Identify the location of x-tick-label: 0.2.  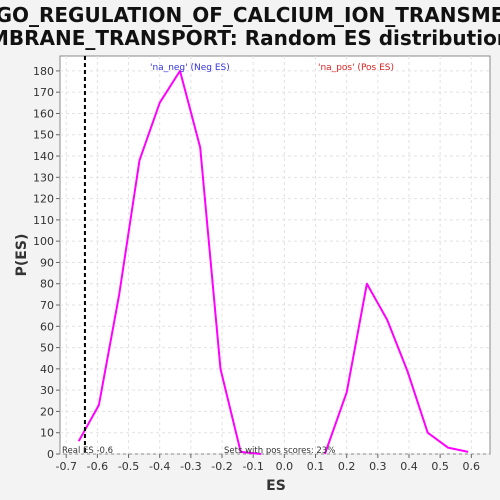
(347, 466).